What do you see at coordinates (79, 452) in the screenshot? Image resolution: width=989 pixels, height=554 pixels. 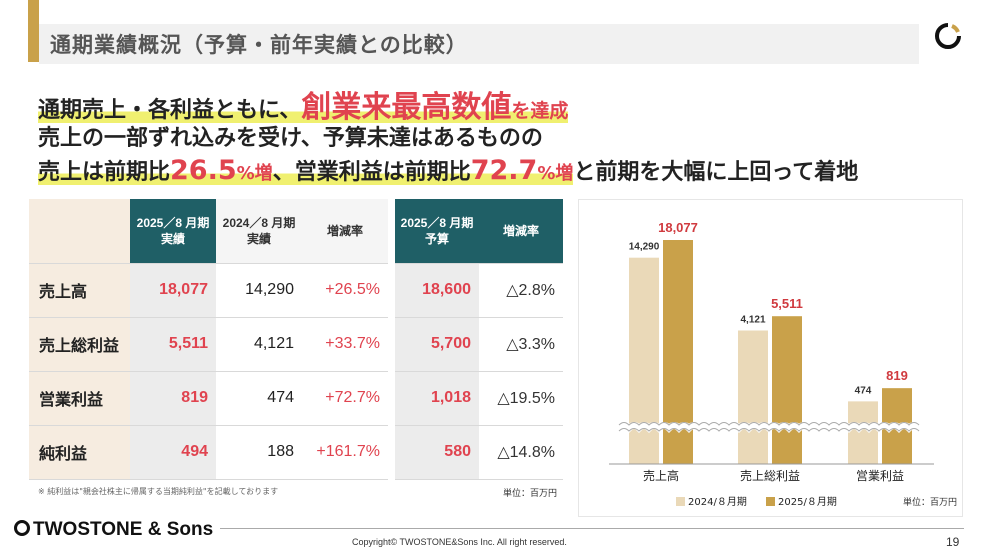 I see `row-label: 純利益` at bounding box center [79, 452].